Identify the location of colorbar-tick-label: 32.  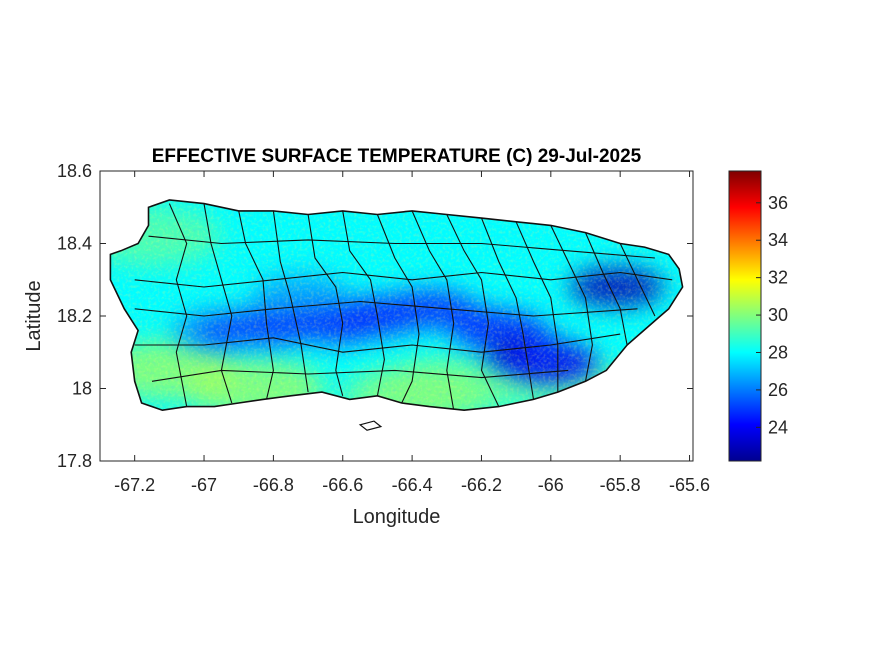
(778, 278).